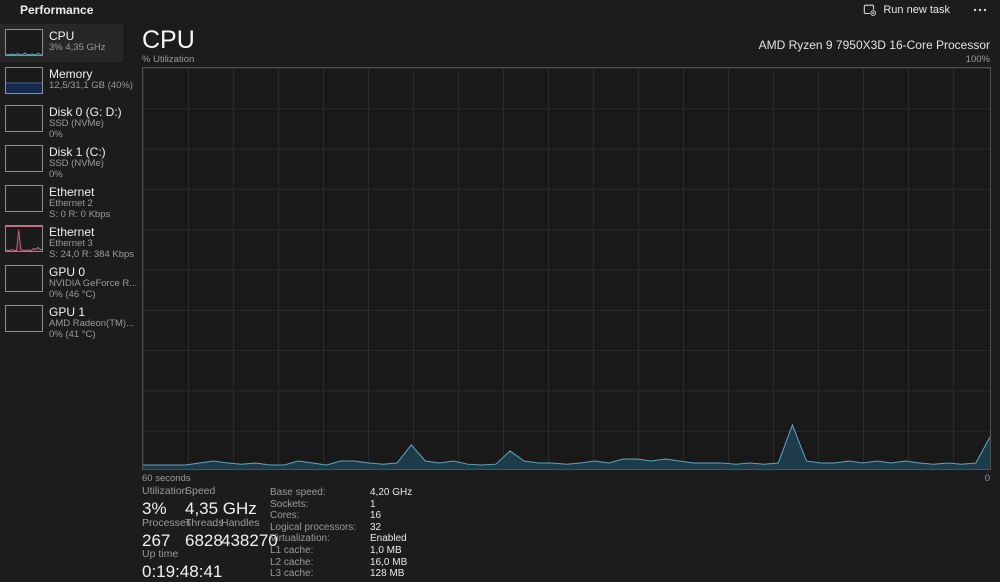  I want to click on network-scale-line, so click(24, 226).